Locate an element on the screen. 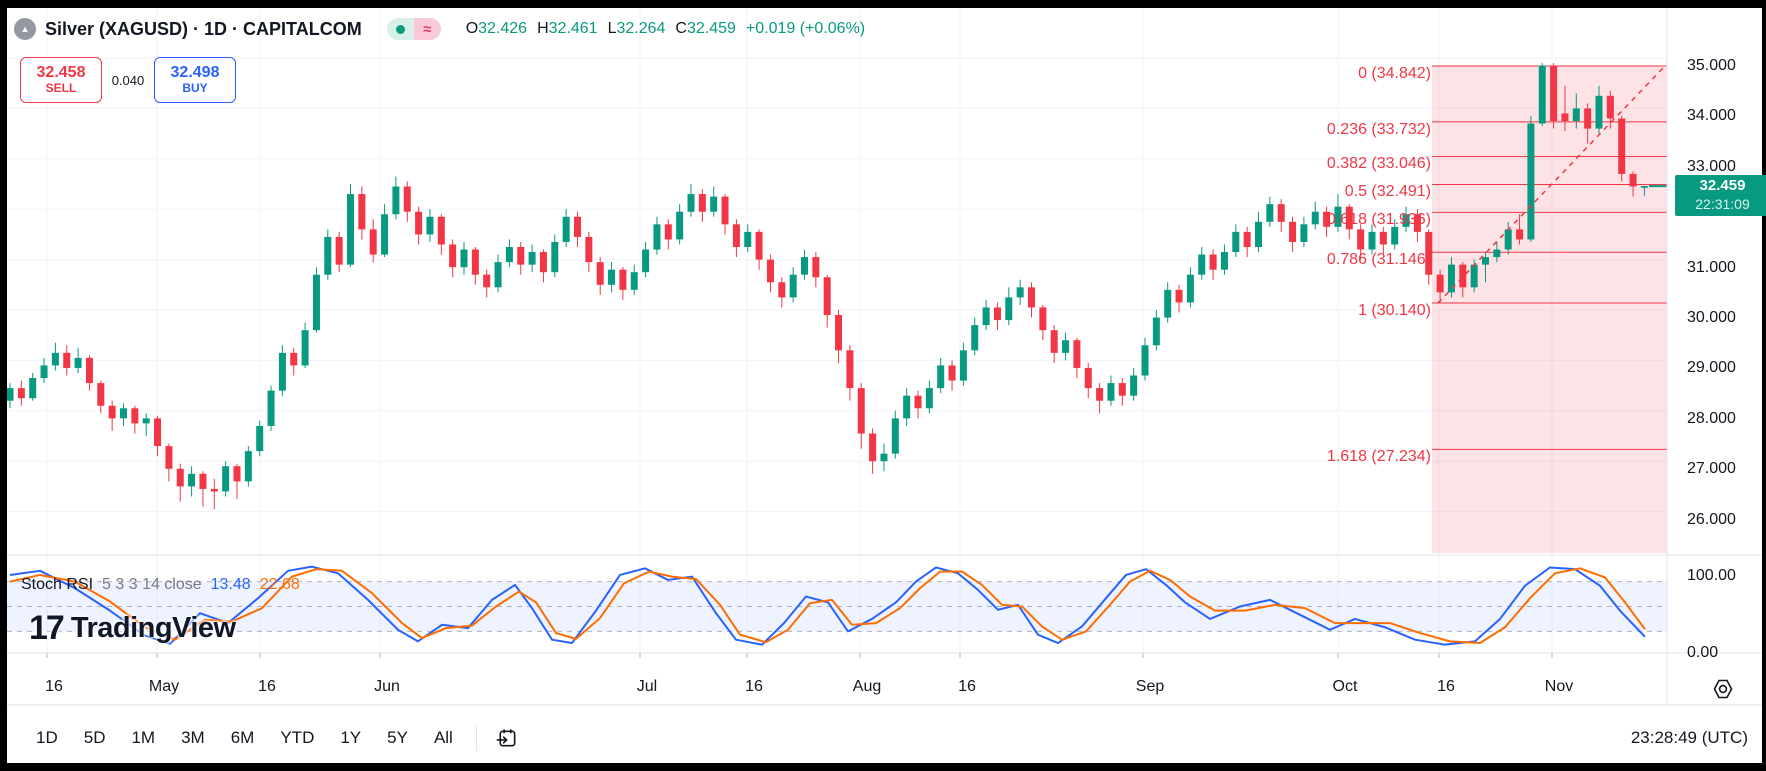 The width and height of the screenshot is (1766, 771). price-scale-settings-icon is located at coordinates (1723, 689).